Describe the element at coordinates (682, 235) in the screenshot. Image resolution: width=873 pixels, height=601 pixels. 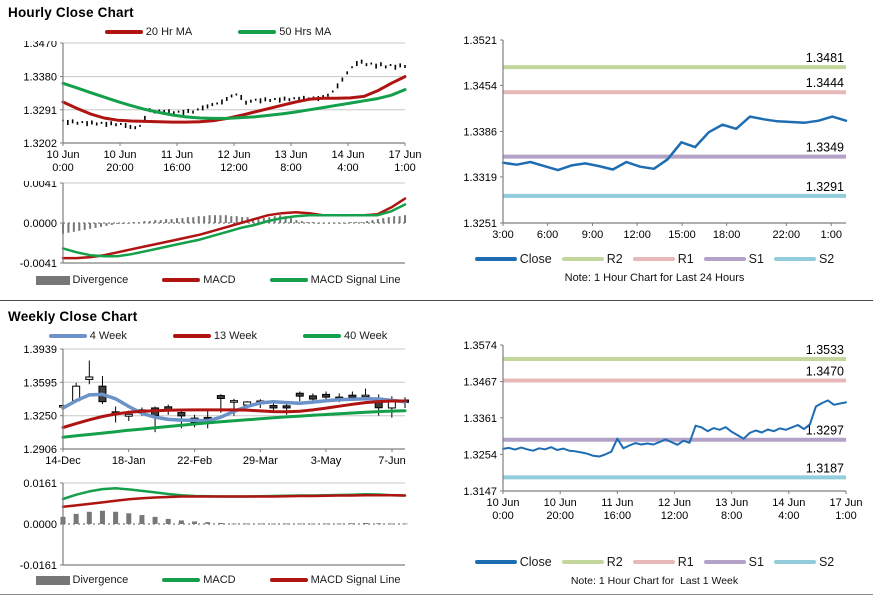
I see `svg-text: 15:00` at that location.